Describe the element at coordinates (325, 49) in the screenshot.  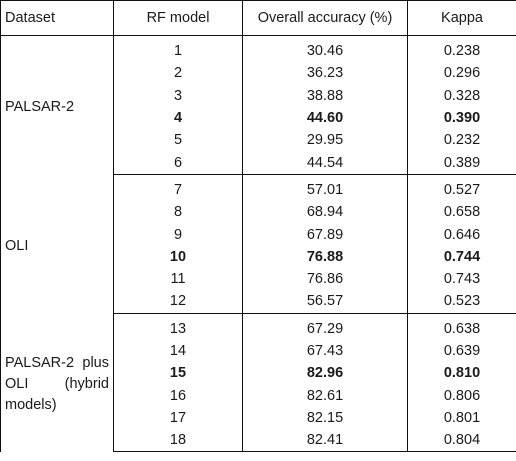
I see `overall-accuracy-cell: 30.46` at that location.